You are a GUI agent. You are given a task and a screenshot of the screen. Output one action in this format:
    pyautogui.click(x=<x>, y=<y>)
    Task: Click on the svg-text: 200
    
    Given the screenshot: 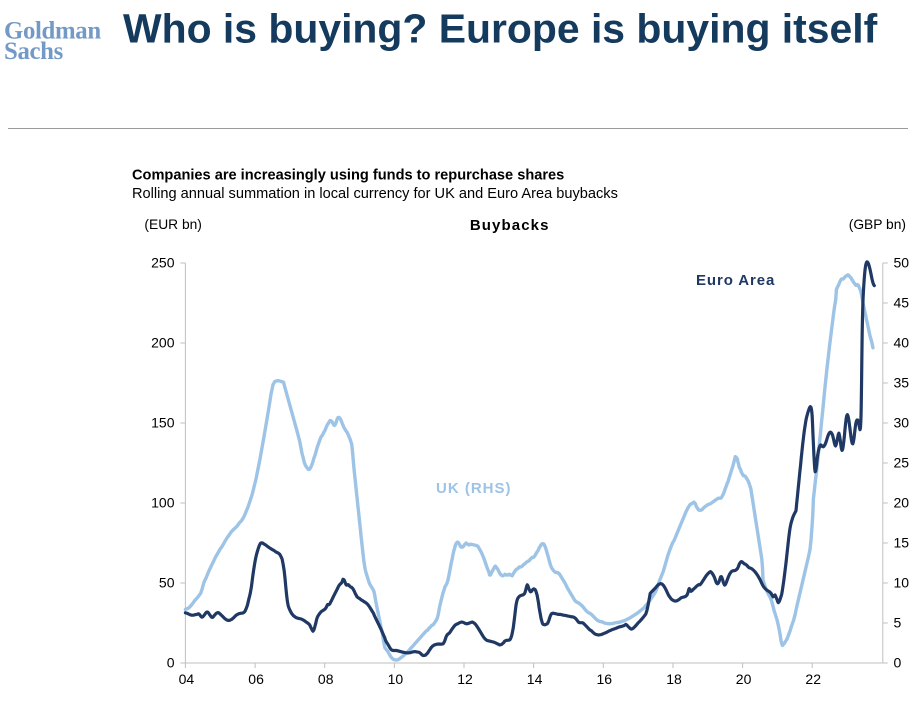 What is the action you would take?
    pyautogui.click(x=163, y=343)
    